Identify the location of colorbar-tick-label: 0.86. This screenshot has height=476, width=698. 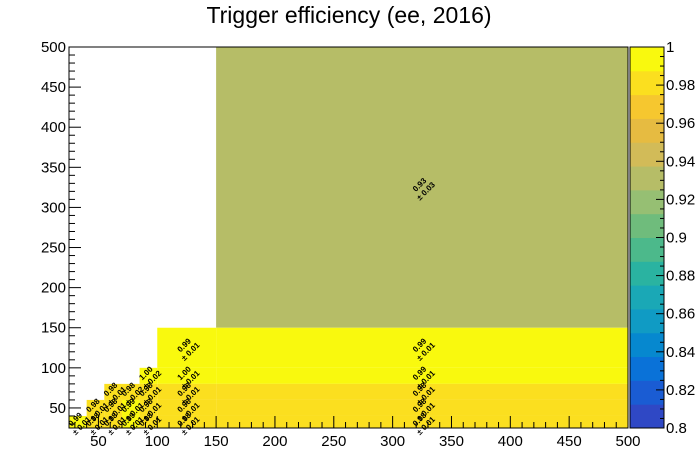
(680, 314).